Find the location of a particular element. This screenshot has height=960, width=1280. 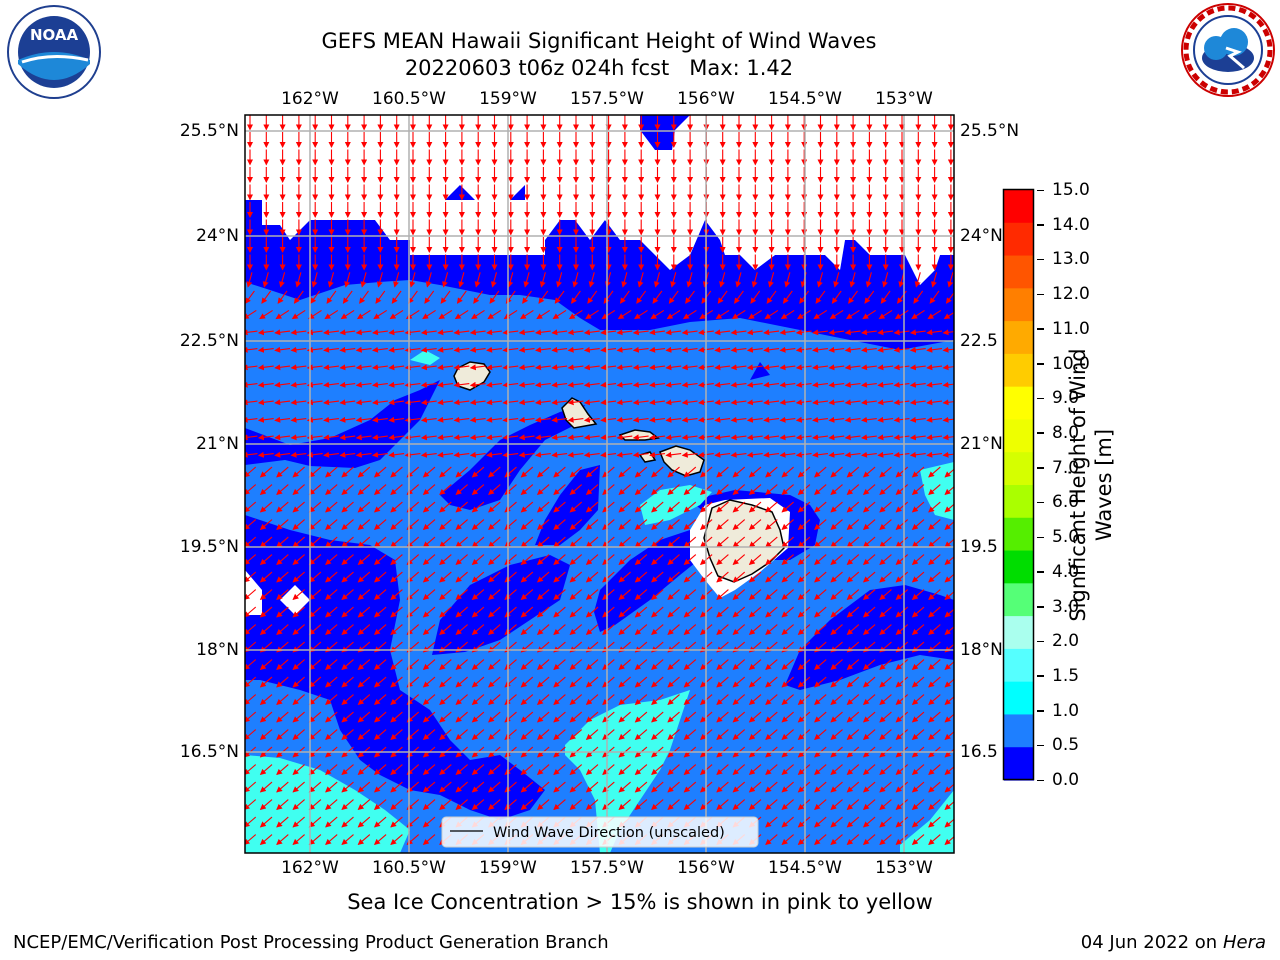

lat-label-right: 21°N is located at coordinates (981, 444).